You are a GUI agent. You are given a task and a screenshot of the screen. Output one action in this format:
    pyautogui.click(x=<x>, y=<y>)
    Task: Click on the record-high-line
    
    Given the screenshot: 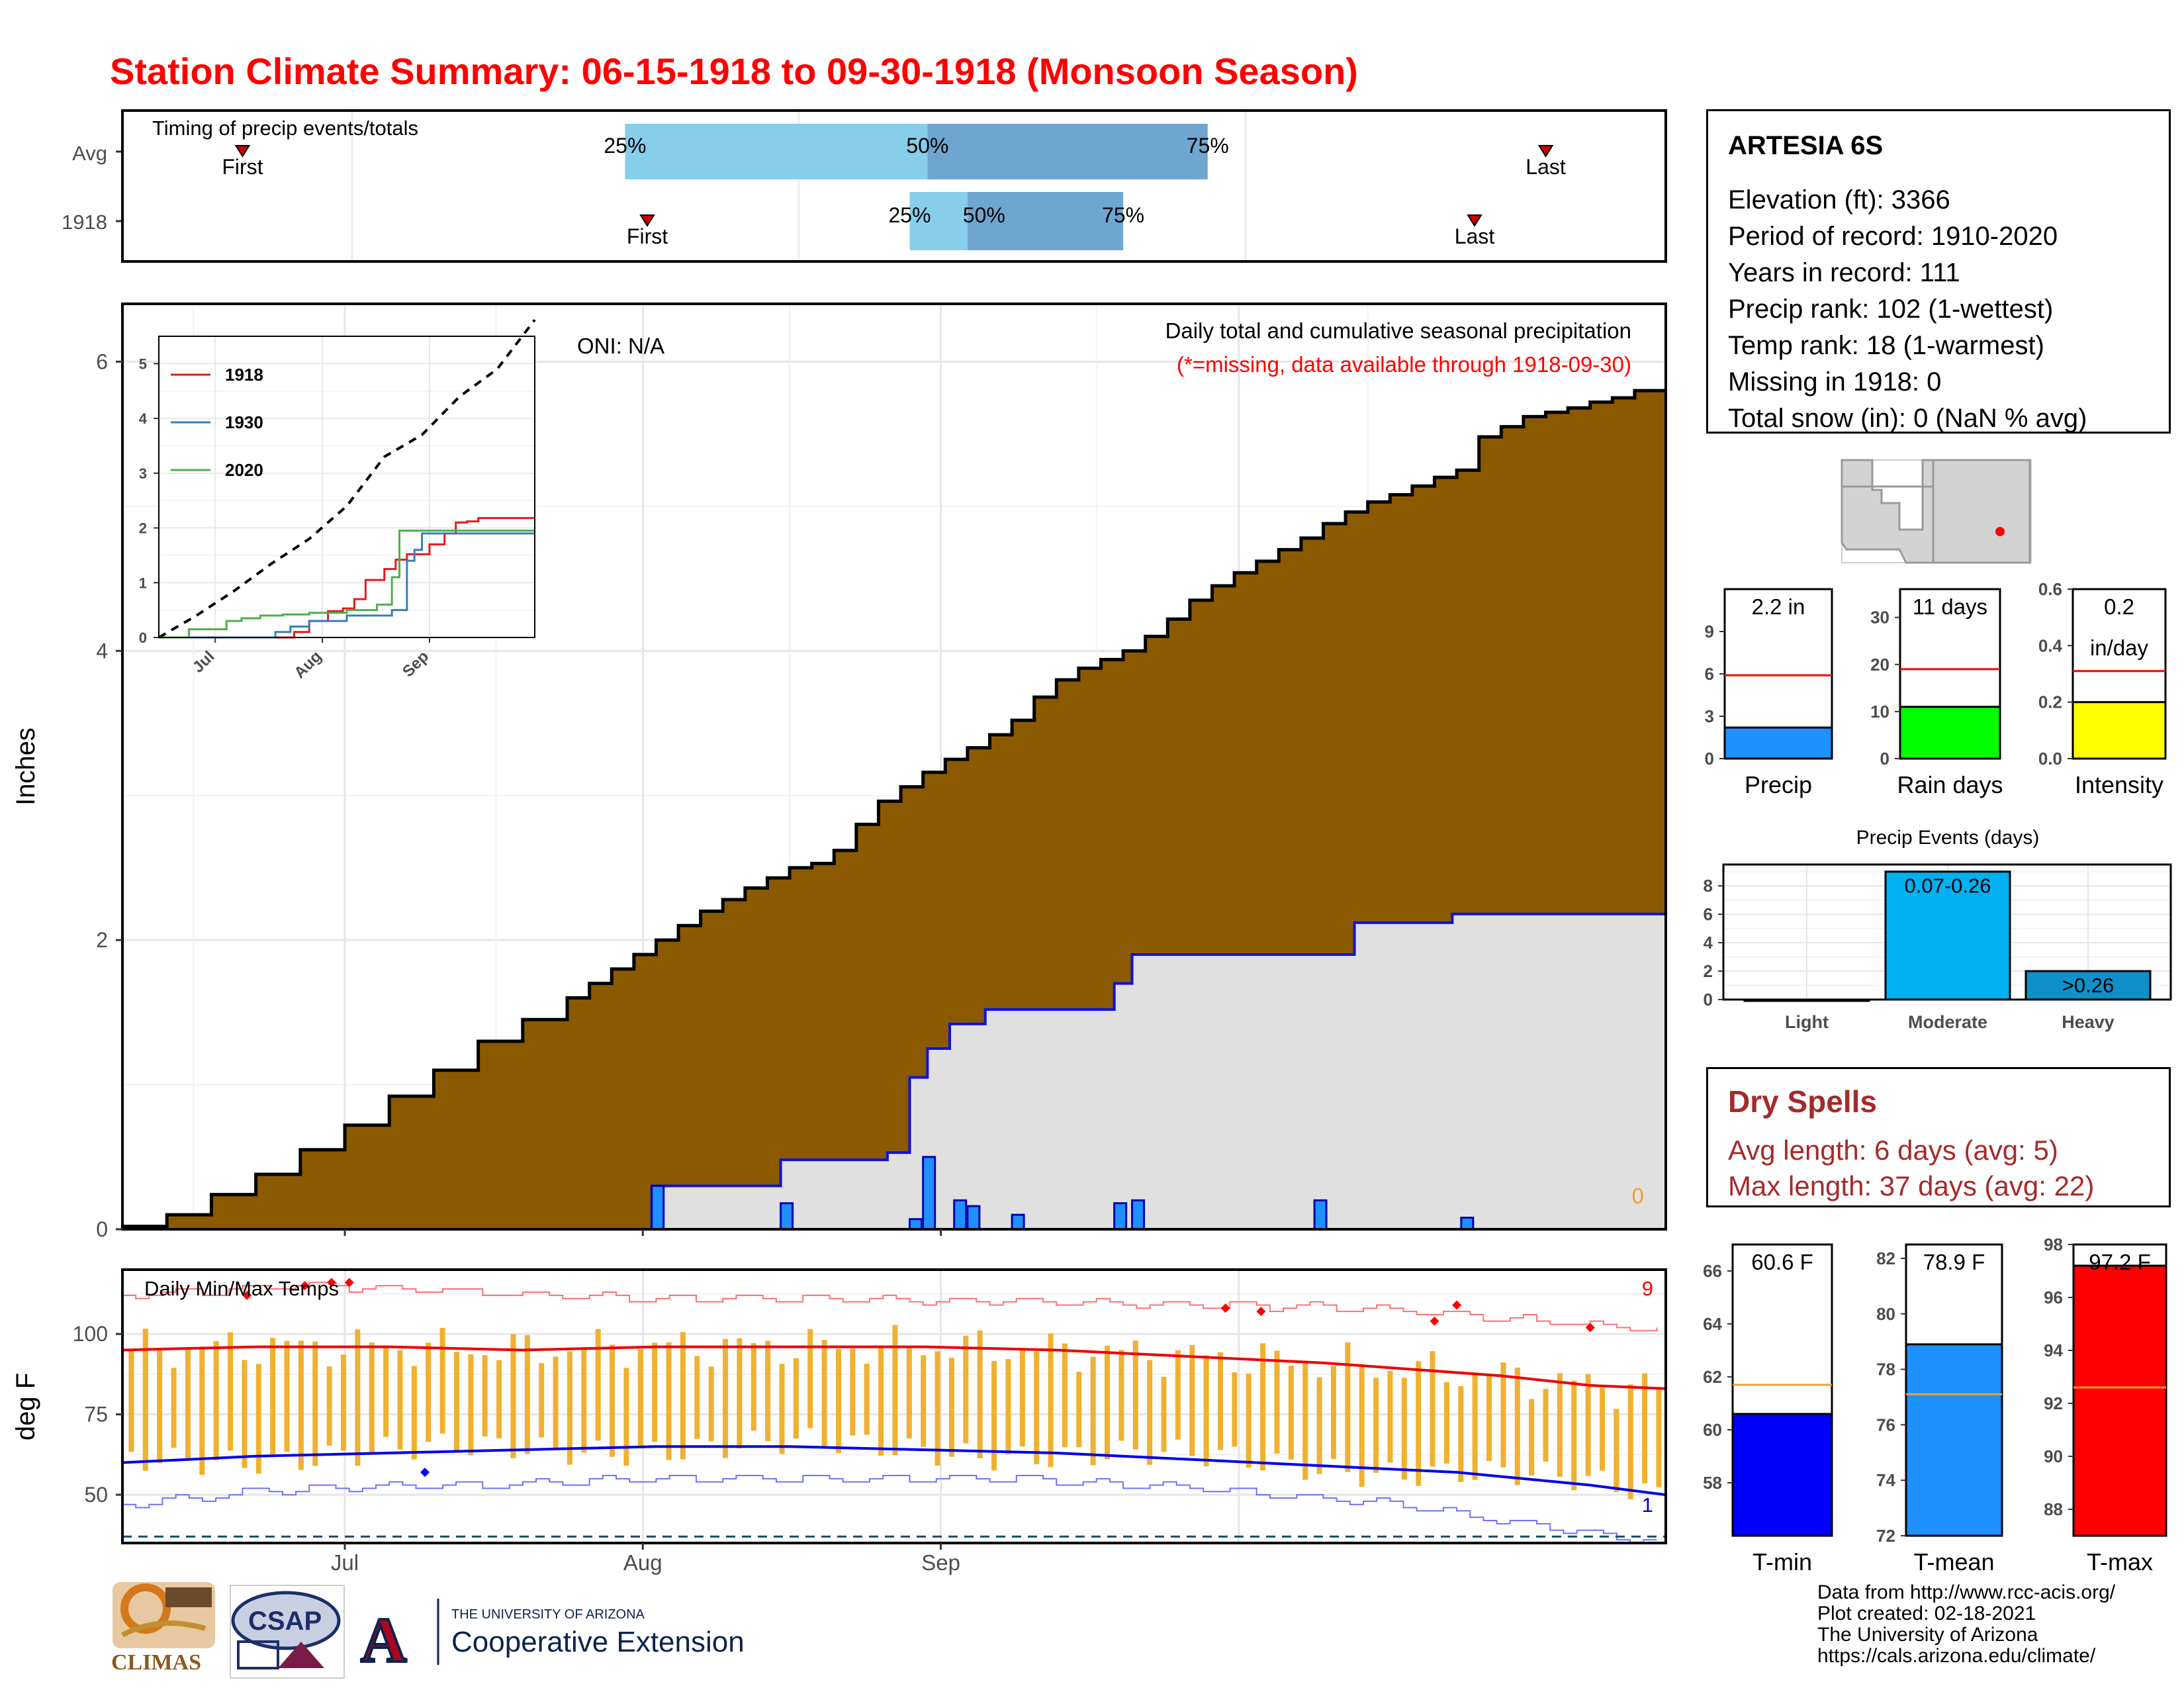 What is the action you would take?
    pyautogui.click(x=890, y=1307)
    